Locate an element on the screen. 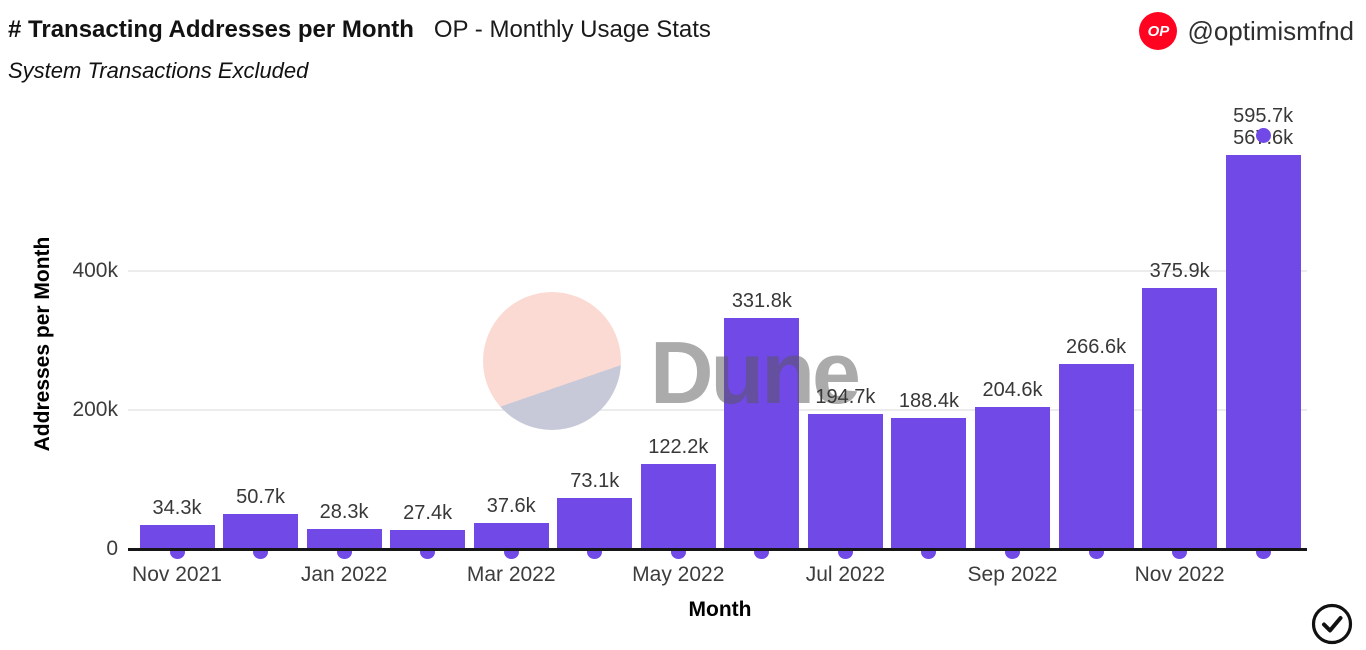 This screenshot has width=1366, height=650. bar-value-label: 28.3k is located at coordinates (344, 512).